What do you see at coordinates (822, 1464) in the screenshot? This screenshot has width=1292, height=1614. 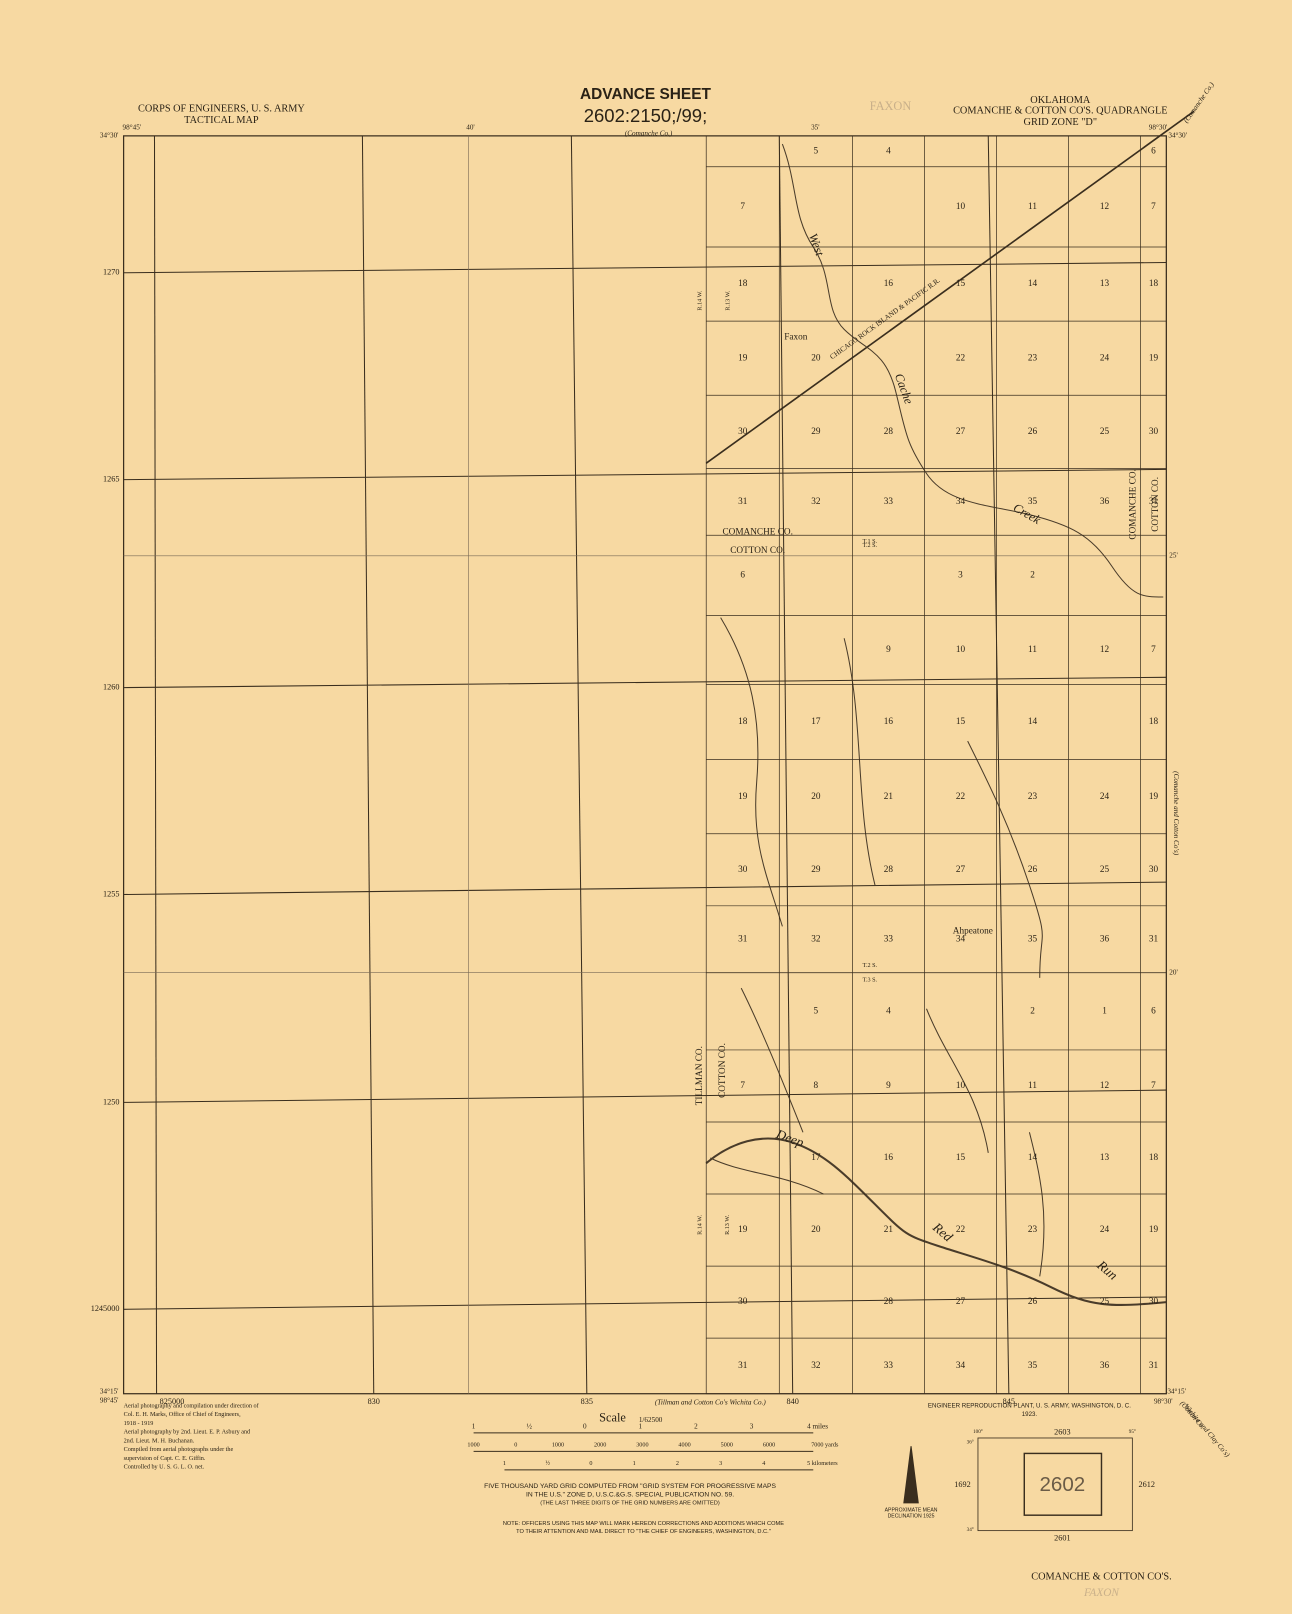 I see `scale-tick-label: 5 kilometers` at bounding box center [822, 1464].